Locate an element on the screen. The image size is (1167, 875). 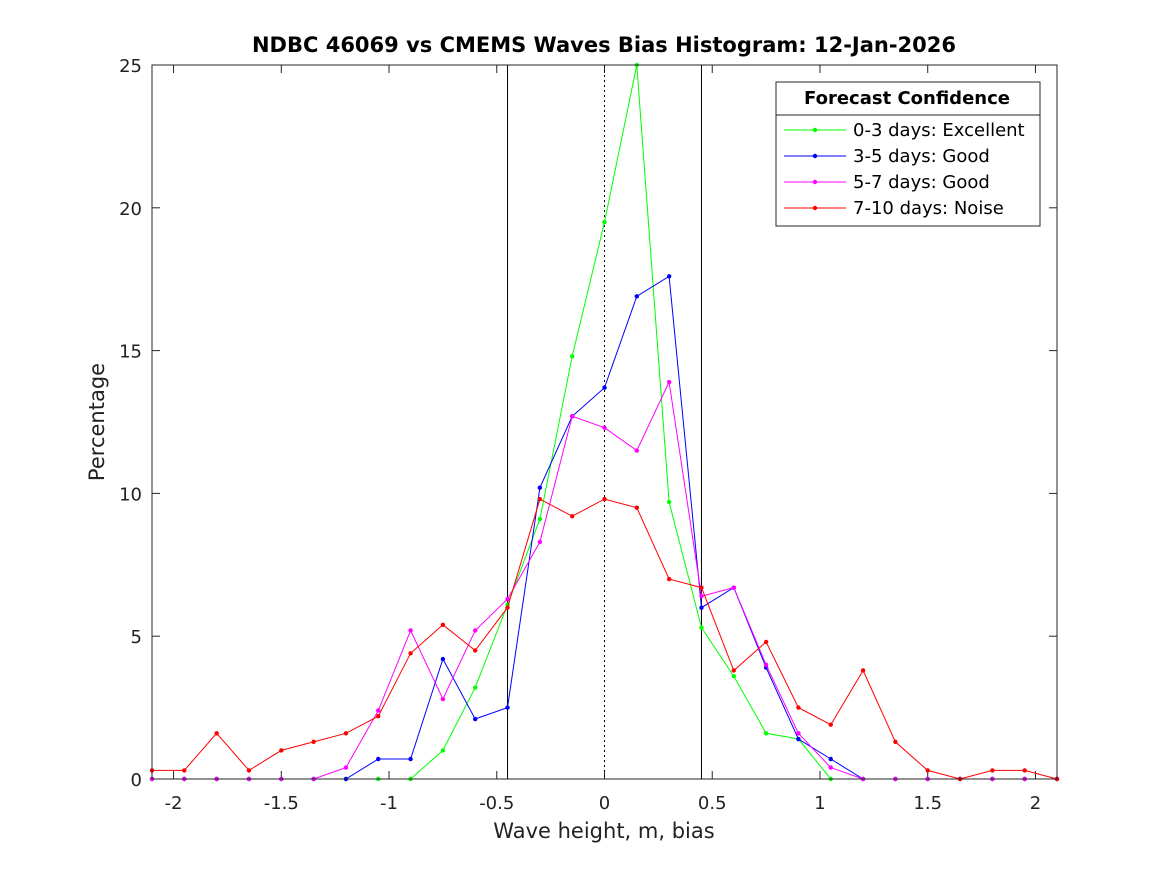
x-tick-label: -1 is located at coordinates (389, 803).